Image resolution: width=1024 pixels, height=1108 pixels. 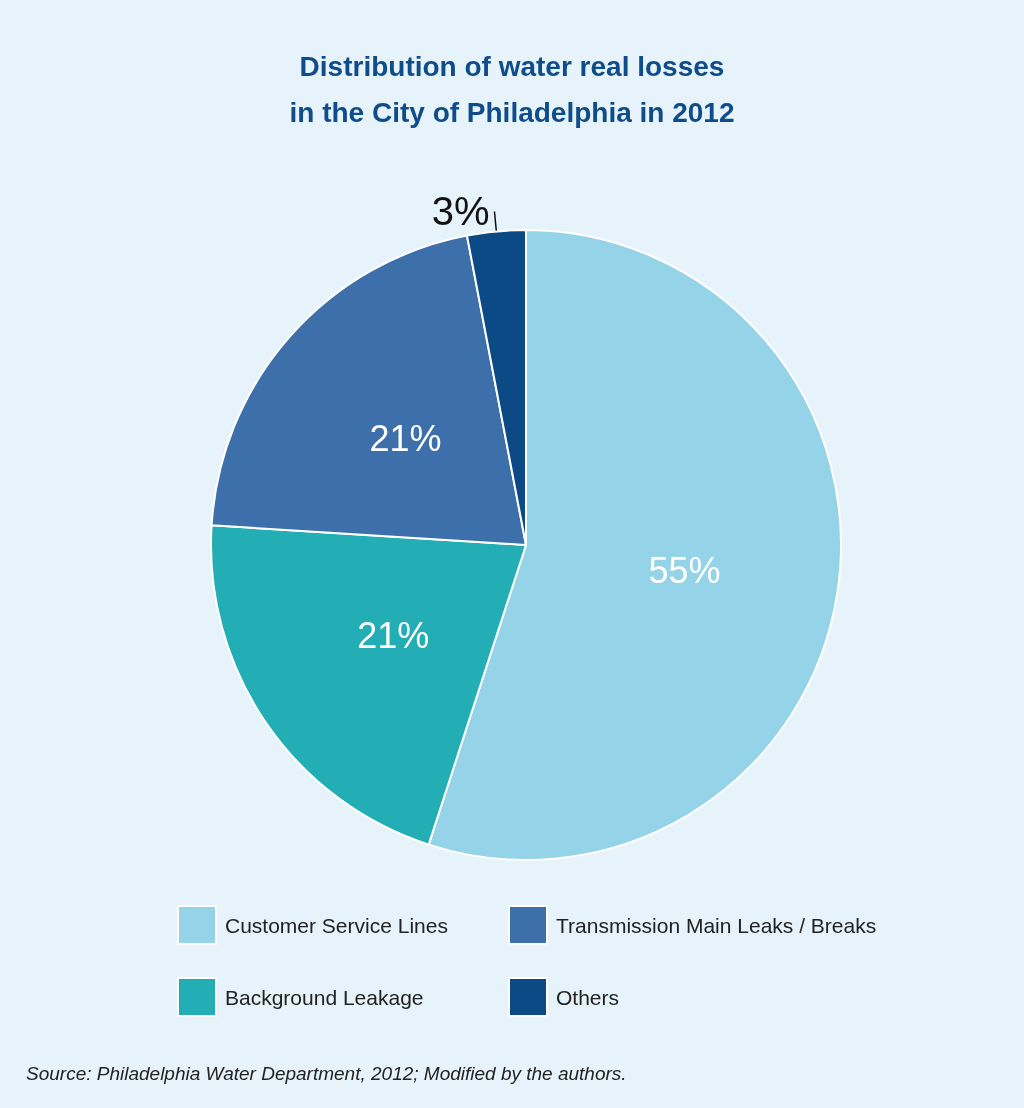 What do you see at coordinates (684, 570) in the screenshot?
I see `data-label: 55%` at bounding box center [684, 570].